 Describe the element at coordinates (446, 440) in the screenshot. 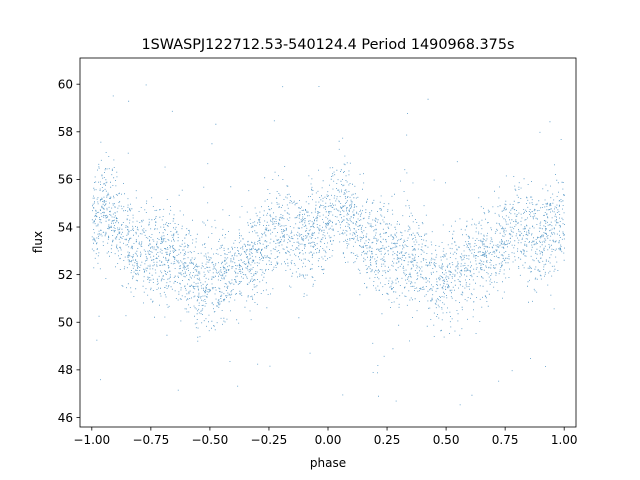

I see `x-tick-label: 0.50` at that location.